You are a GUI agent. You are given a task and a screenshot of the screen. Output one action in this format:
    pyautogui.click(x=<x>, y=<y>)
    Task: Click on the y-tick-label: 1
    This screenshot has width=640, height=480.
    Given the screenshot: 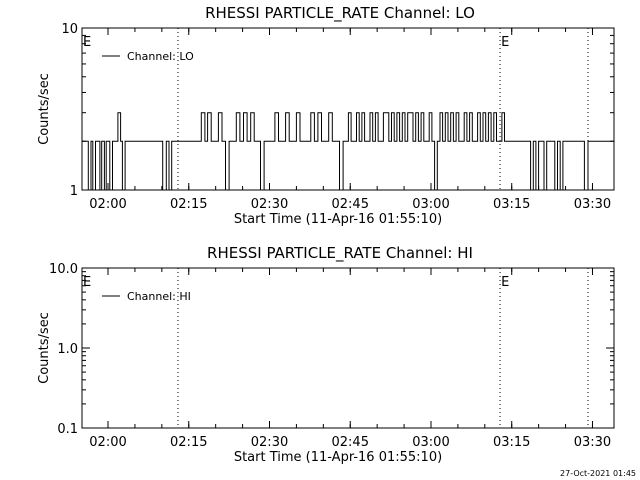 What is the action you would take?
    pyautogui.click(x=74, y=191)
    